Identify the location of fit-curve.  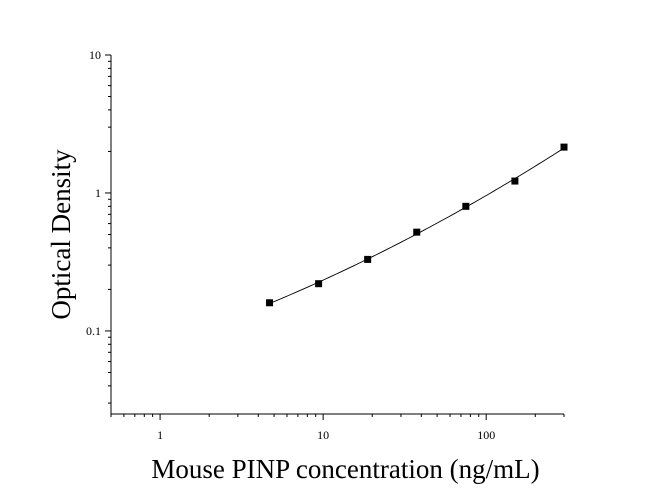
(417, 225).